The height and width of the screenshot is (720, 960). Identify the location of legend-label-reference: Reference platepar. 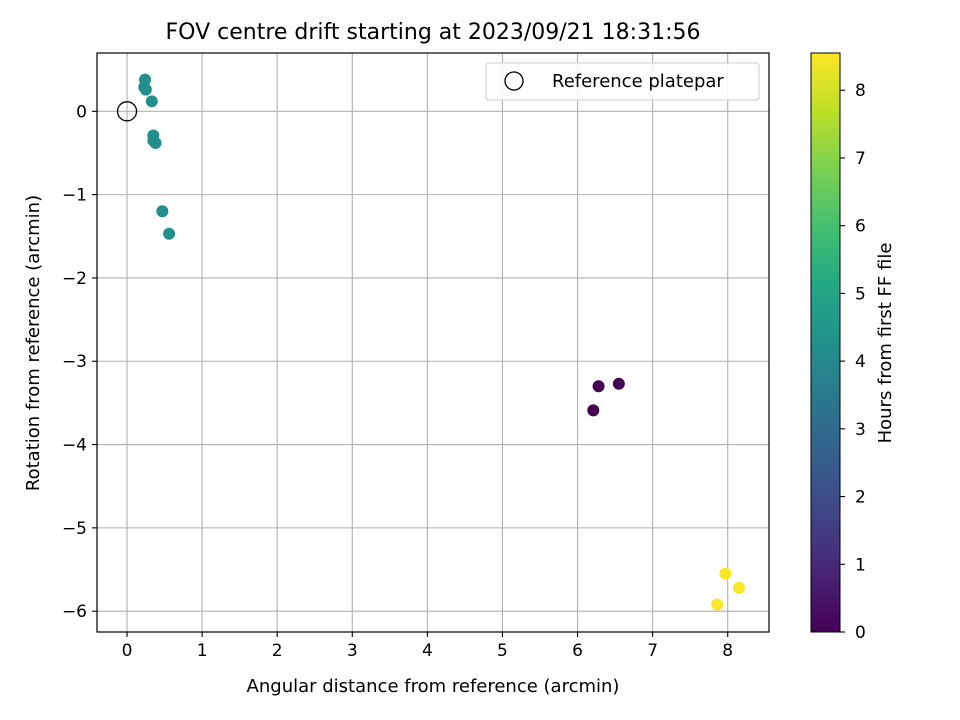
(638, 81).